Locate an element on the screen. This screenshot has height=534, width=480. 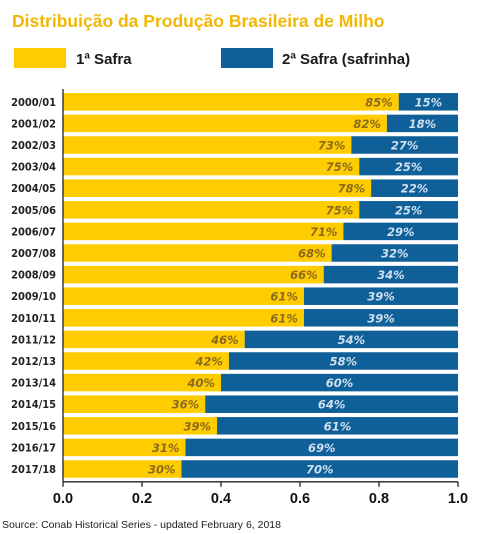
category-label: 2014/15 is located at coordinates (33, 404).